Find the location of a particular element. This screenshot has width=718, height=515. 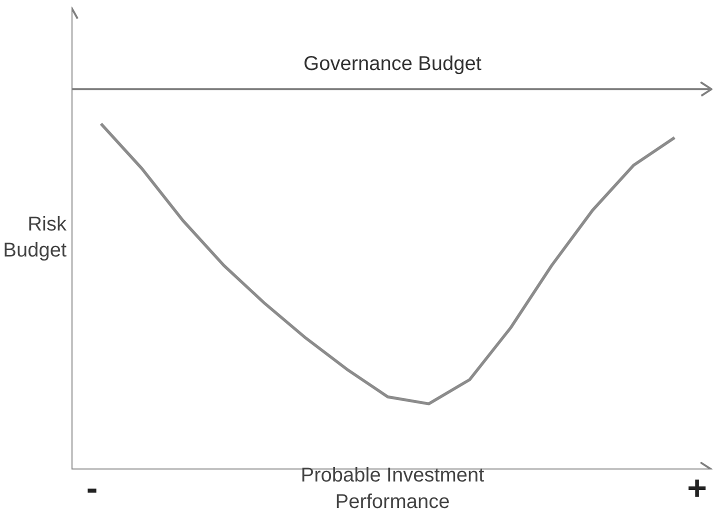

x-axis-title: Probable Investment Performance is located at coordinates (392, 488).